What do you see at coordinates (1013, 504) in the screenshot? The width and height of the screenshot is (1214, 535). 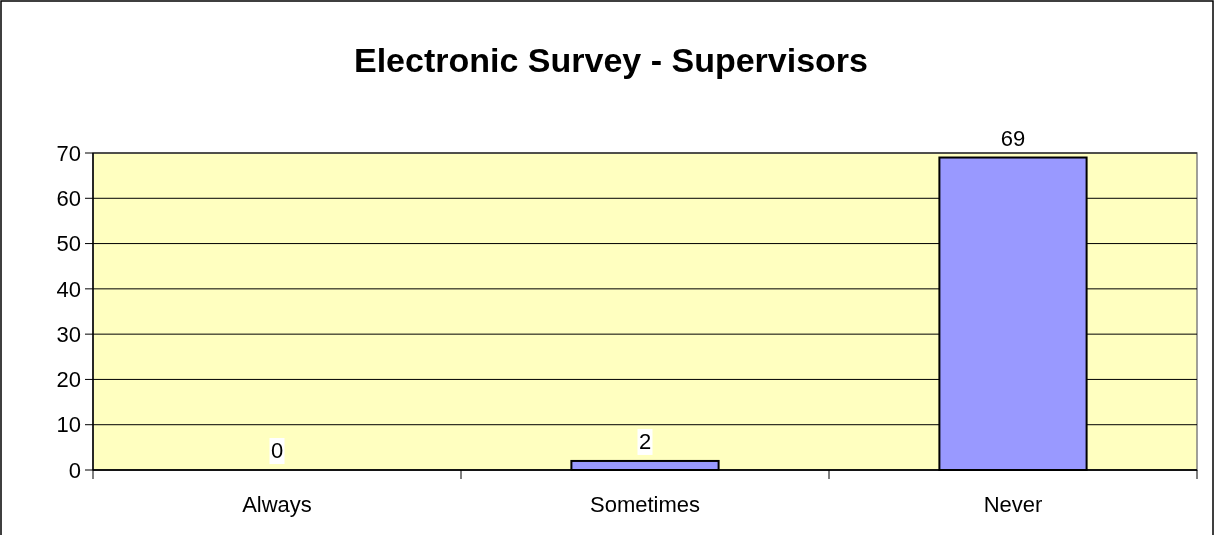 I see `x-tick-label: Never` at bounding box center [1013, 504].